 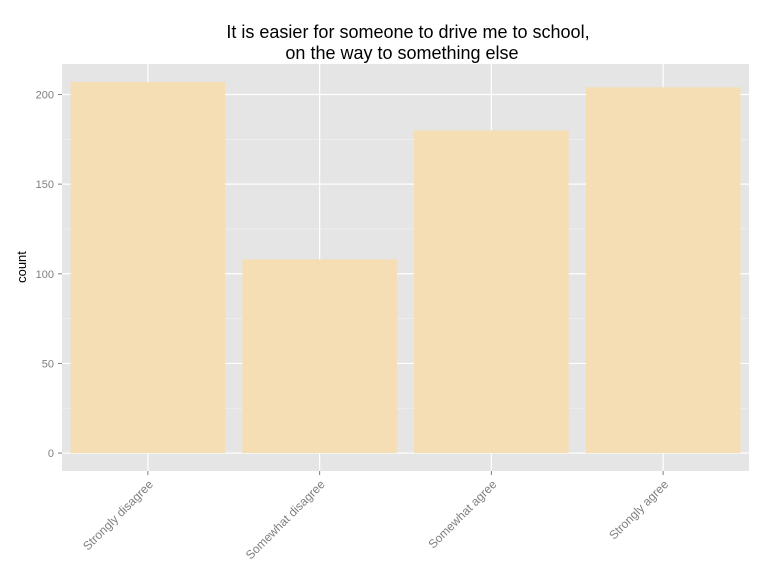 What do you see at coordinates (663, 270) in the screenshot?
I see `bar-strongly-agree` at bounding box center [663, 270].